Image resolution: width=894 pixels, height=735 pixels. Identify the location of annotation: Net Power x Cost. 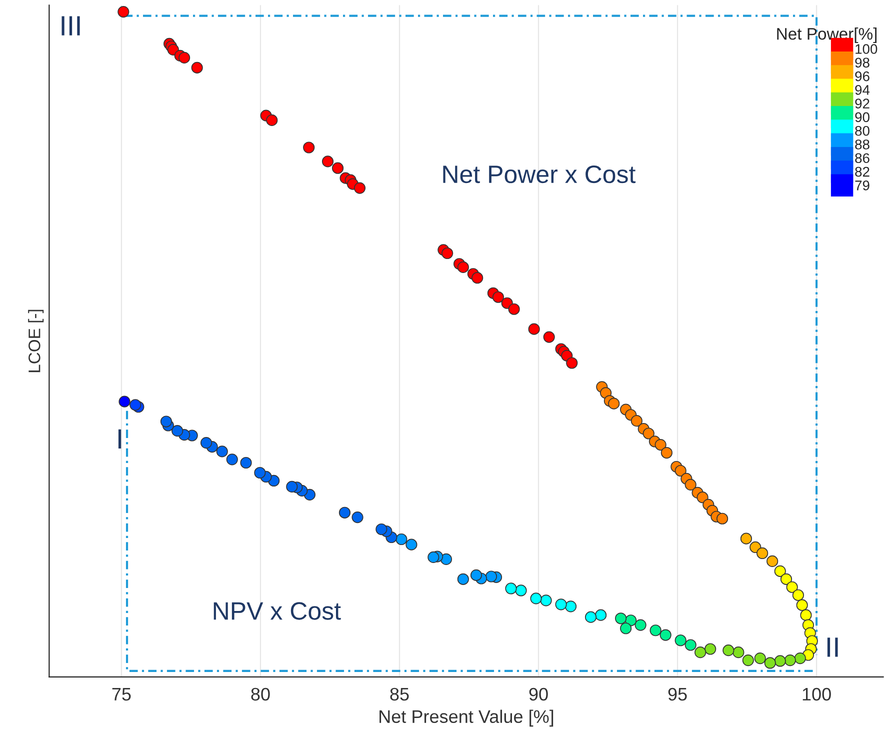
(539, 174).